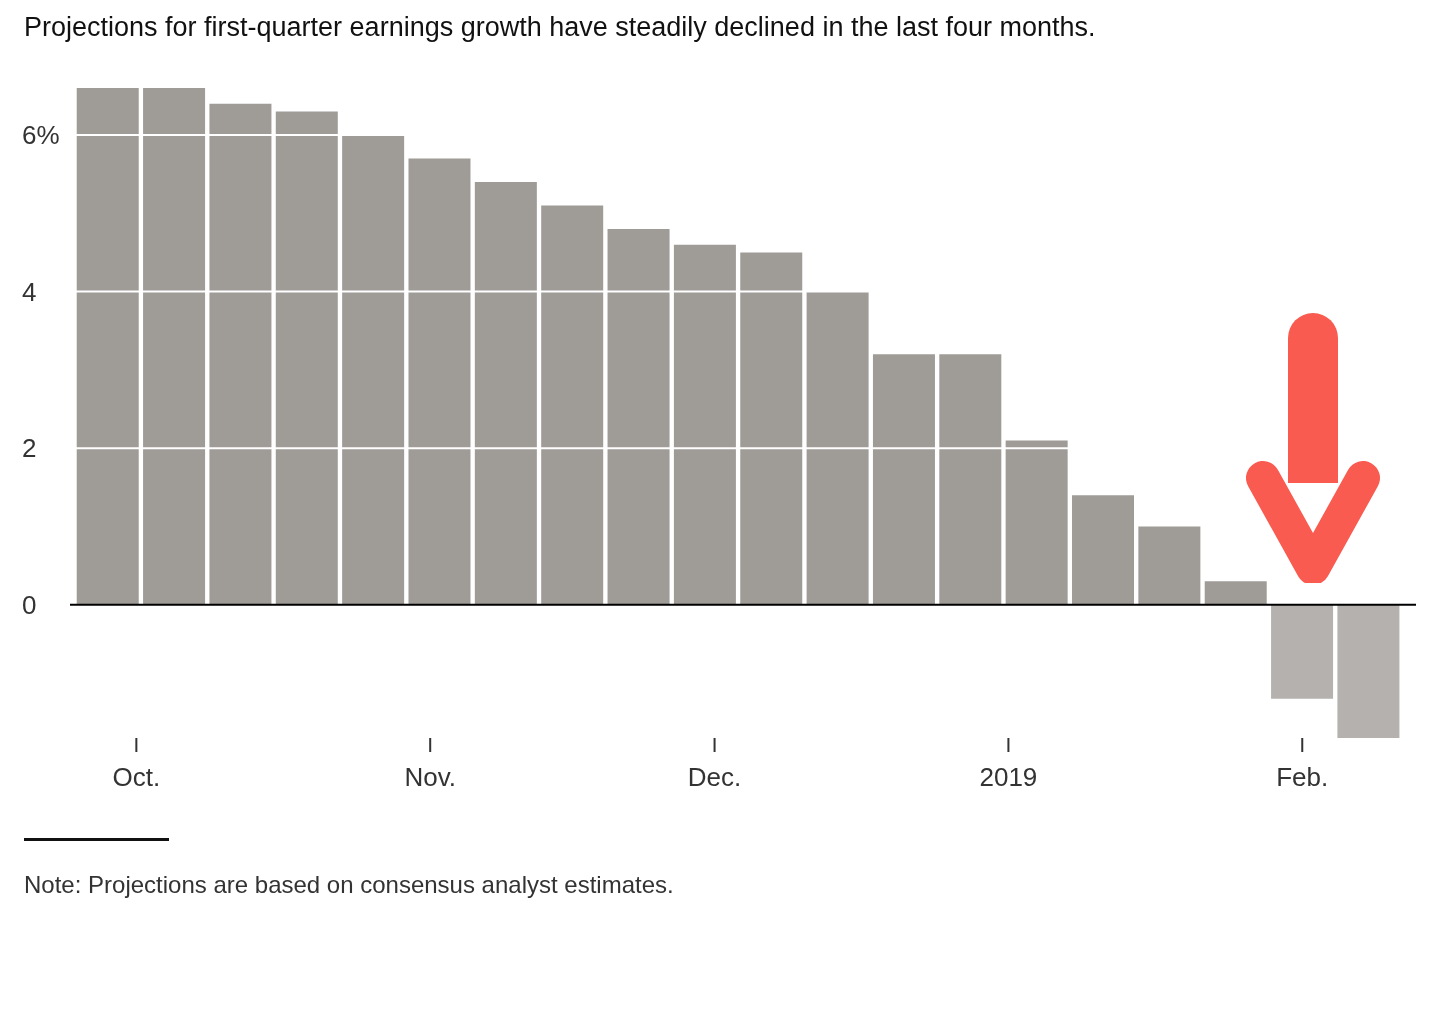 The image size is (1450, 1036). Describe the element at coordinates (1008, 777) in the screenshot. I see `x-tick-label: 2019` at that location.